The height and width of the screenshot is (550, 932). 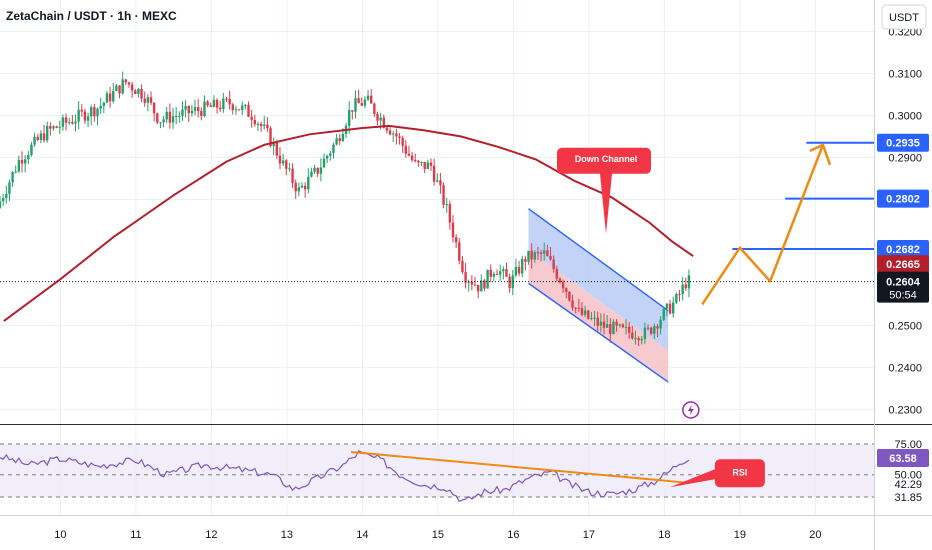 What do you see at coordinates (287, 535) in the screenshot?
I see `time-tick-label: 13` at bounding box center [287, 535].